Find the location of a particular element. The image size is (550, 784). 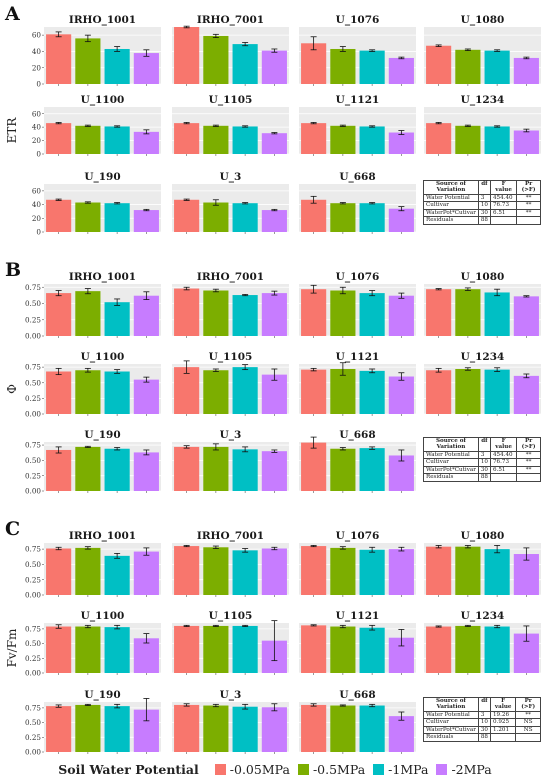

cell-df: 10 is located at coordinates (484, 462).